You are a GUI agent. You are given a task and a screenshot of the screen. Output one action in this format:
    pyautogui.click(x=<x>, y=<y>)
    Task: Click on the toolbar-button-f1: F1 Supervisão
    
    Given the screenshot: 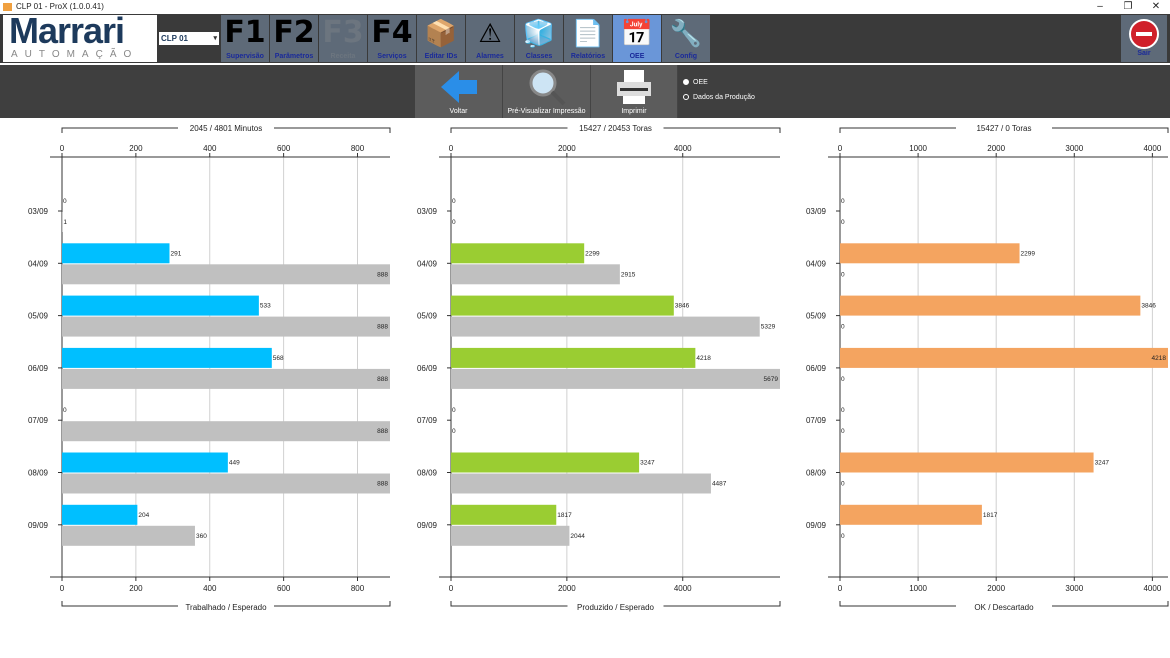 What is the action you would take?
    pyautogui.click(x=245, y=38)
    